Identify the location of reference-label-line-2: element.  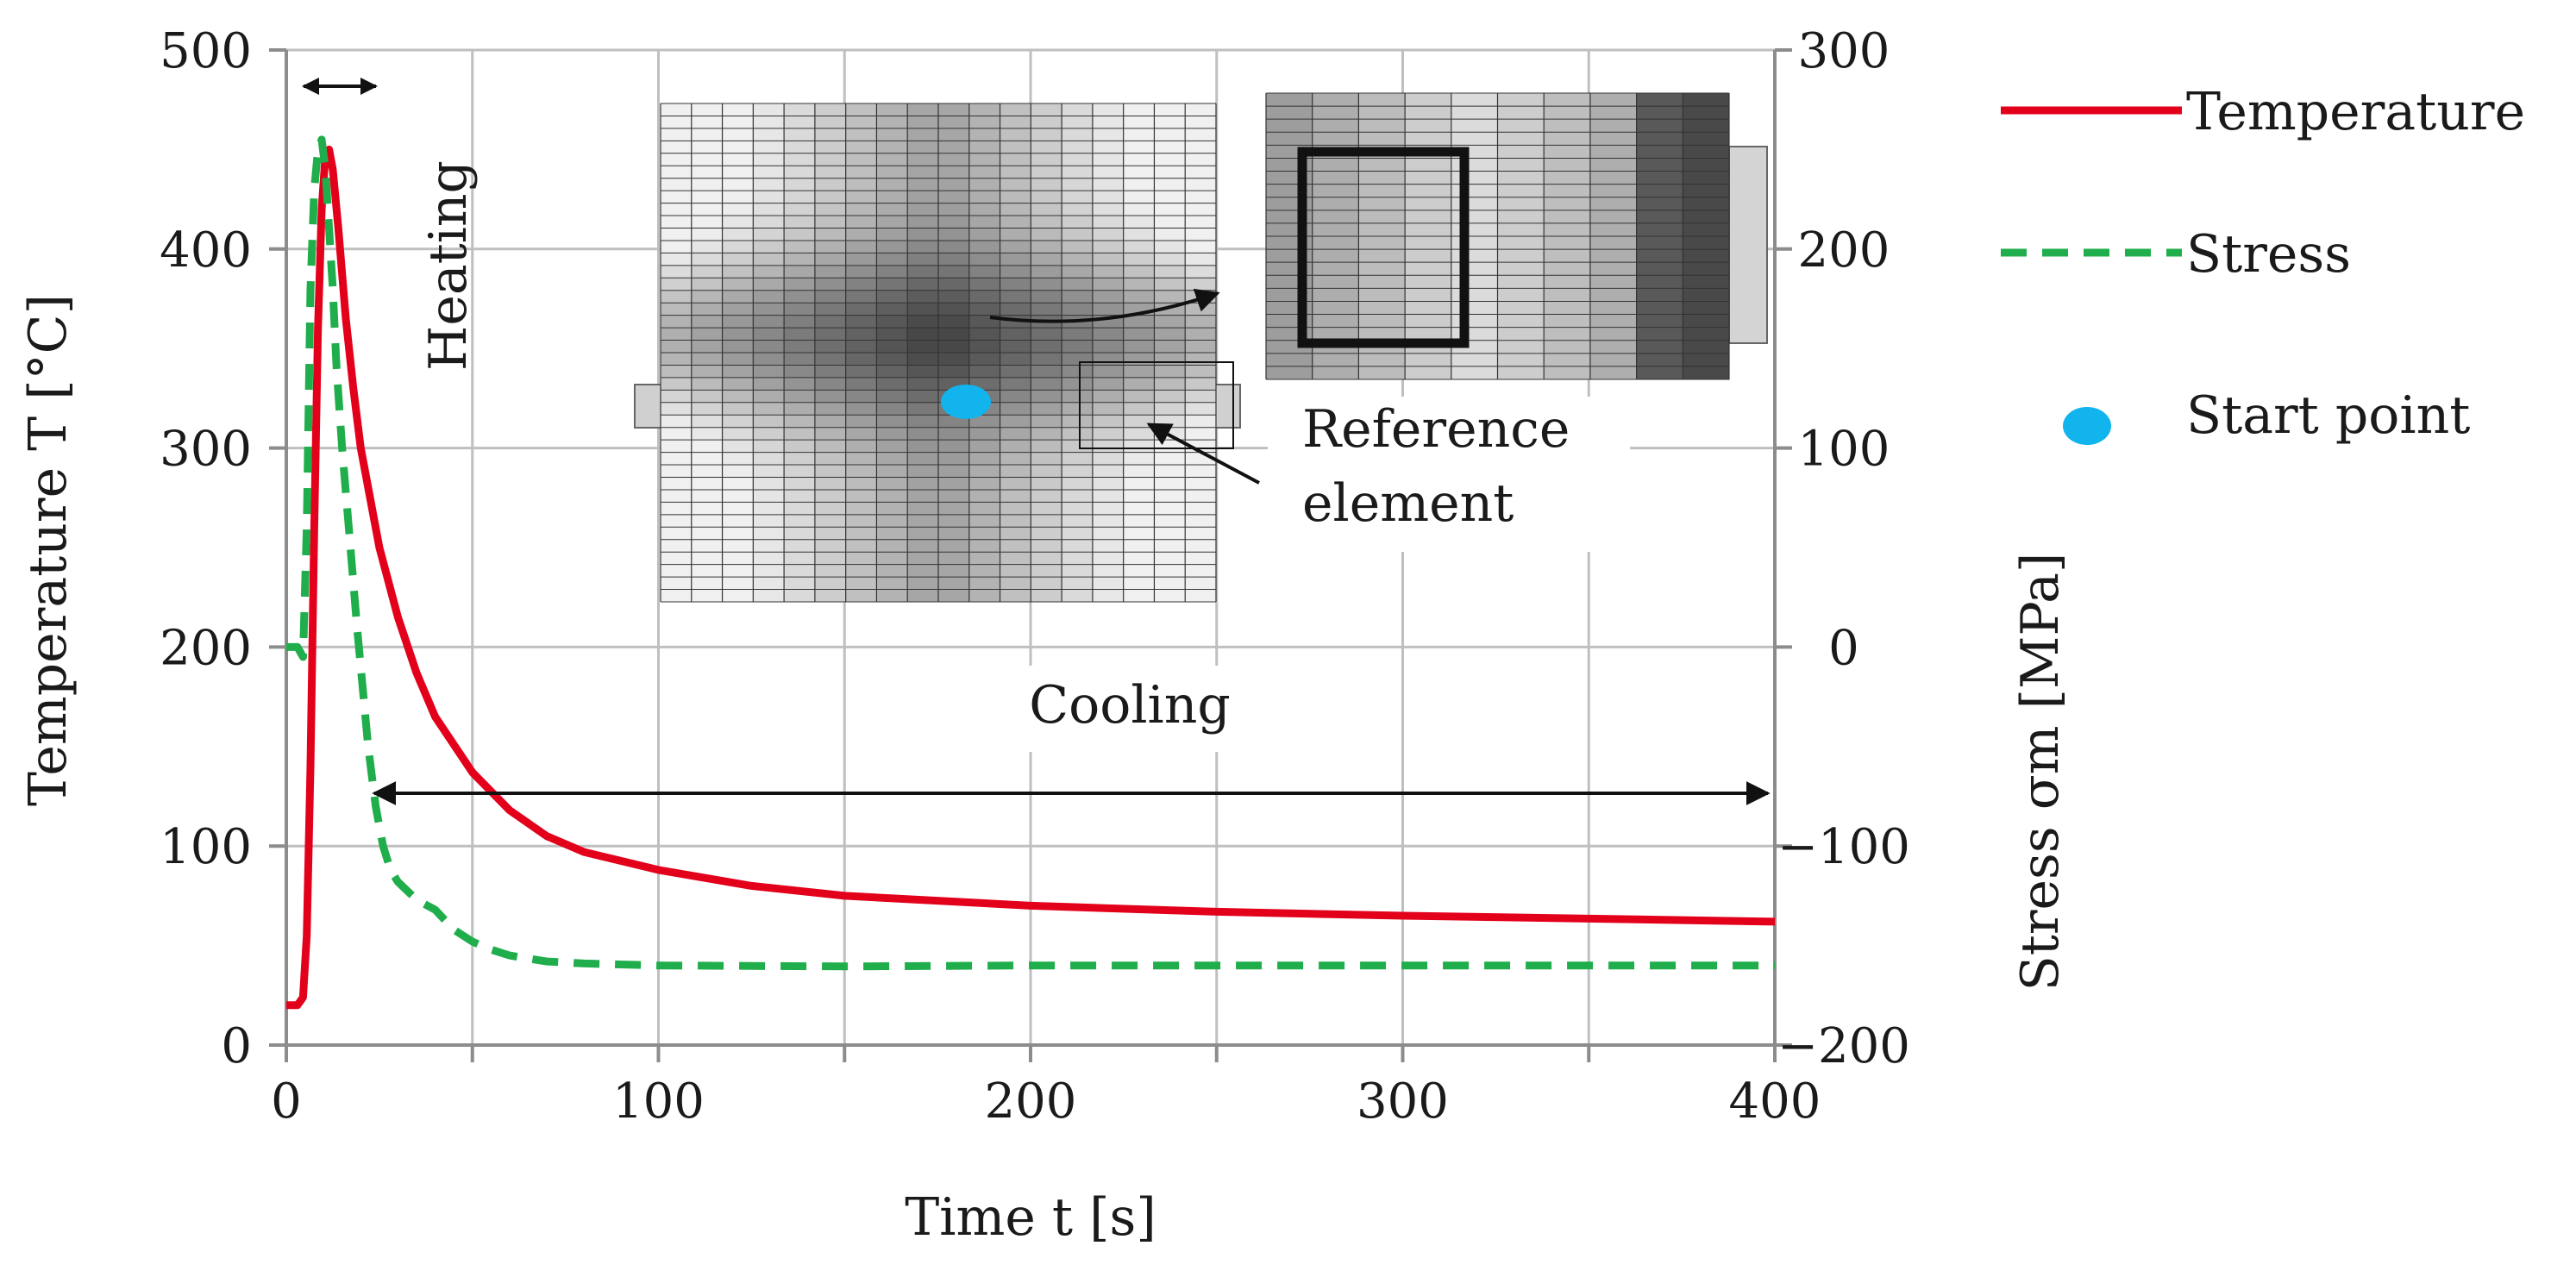
(1408, 504).